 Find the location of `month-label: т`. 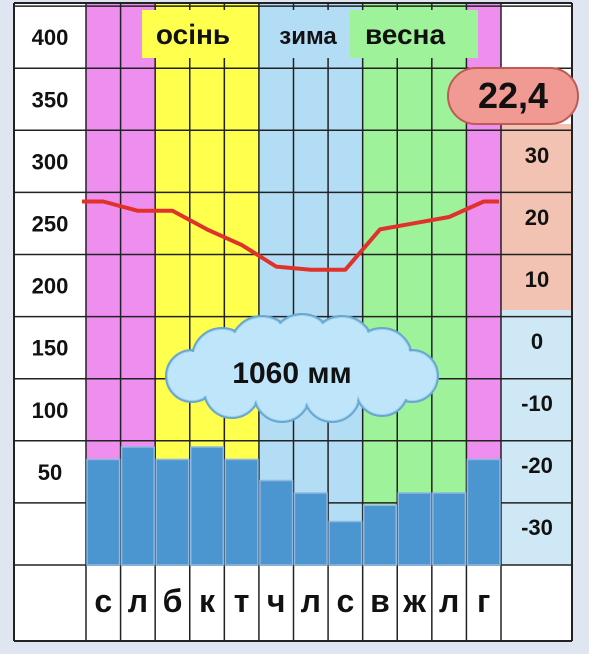

month-label: т is located at coordinates (242, 601).